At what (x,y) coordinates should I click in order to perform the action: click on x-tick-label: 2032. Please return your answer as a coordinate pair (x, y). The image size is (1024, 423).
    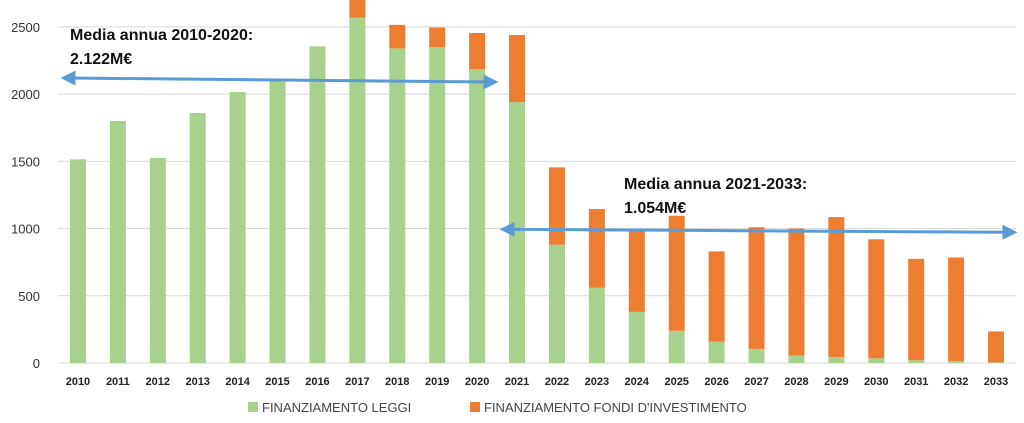
    Looking at the image, I should click on (956, 382).